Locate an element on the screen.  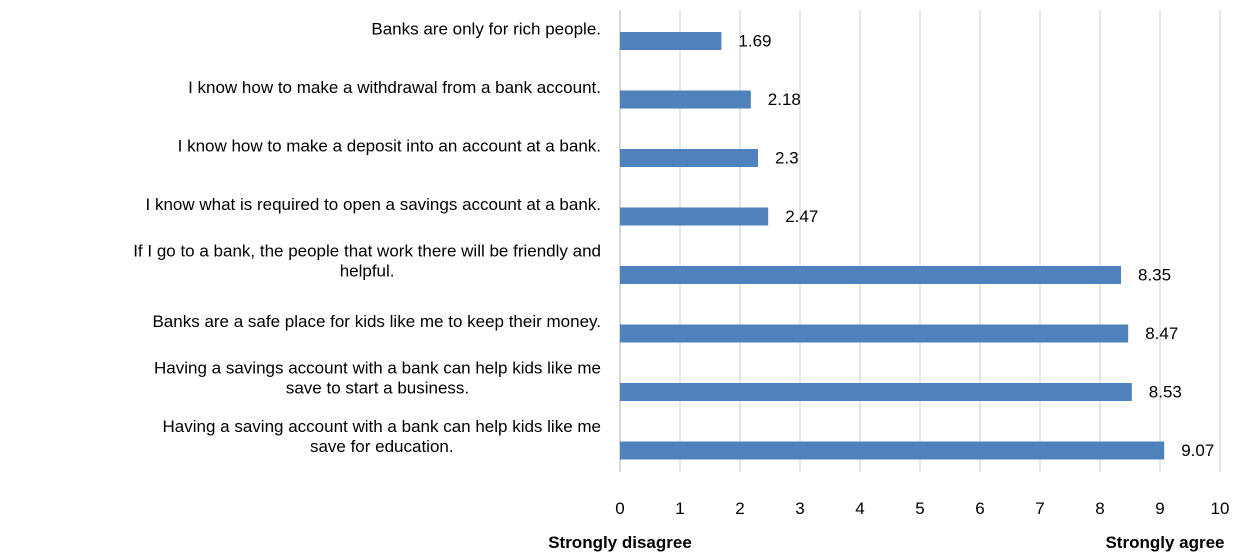
x-tick-label: 4 is located at coordinates (859, 508).